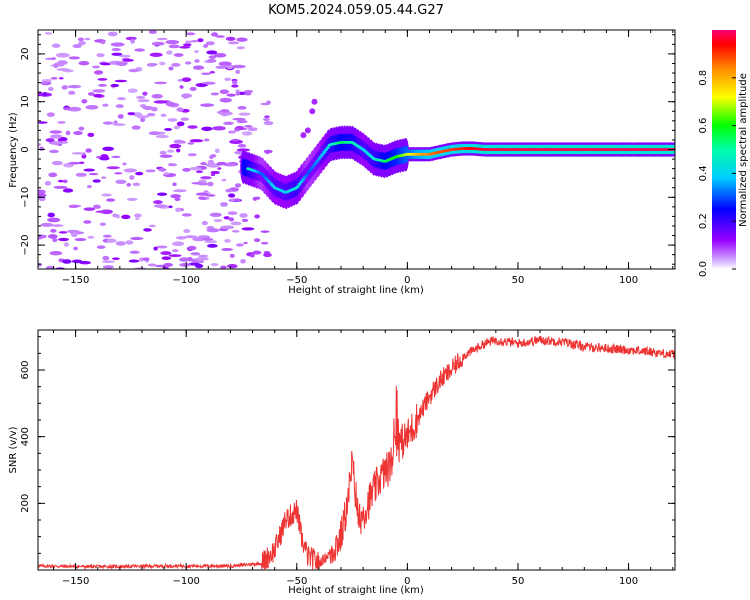 Image resolution: width=750 pixels, height=600 pixels. What do you see at coordinates (703, 269) in the screenshot?
I see `colorbar-tick-label: 0.0` at bounding box center [703, 269].